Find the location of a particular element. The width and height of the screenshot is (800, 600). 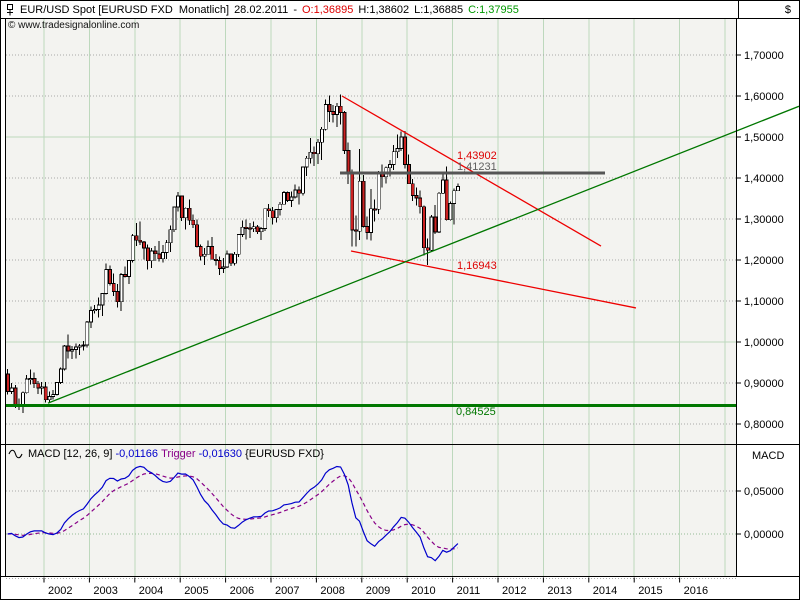

year-tick-label: 2012 is located at coordinates (514, 591).